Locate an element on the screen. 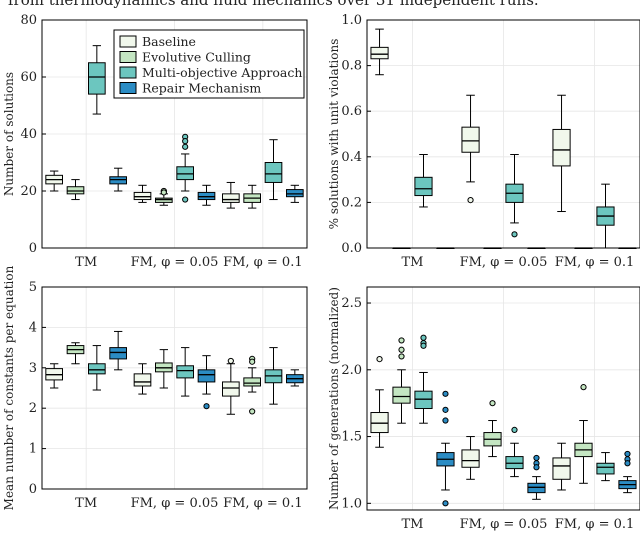  y-tick-label: 0.4 is located at coordinates (351, 157).